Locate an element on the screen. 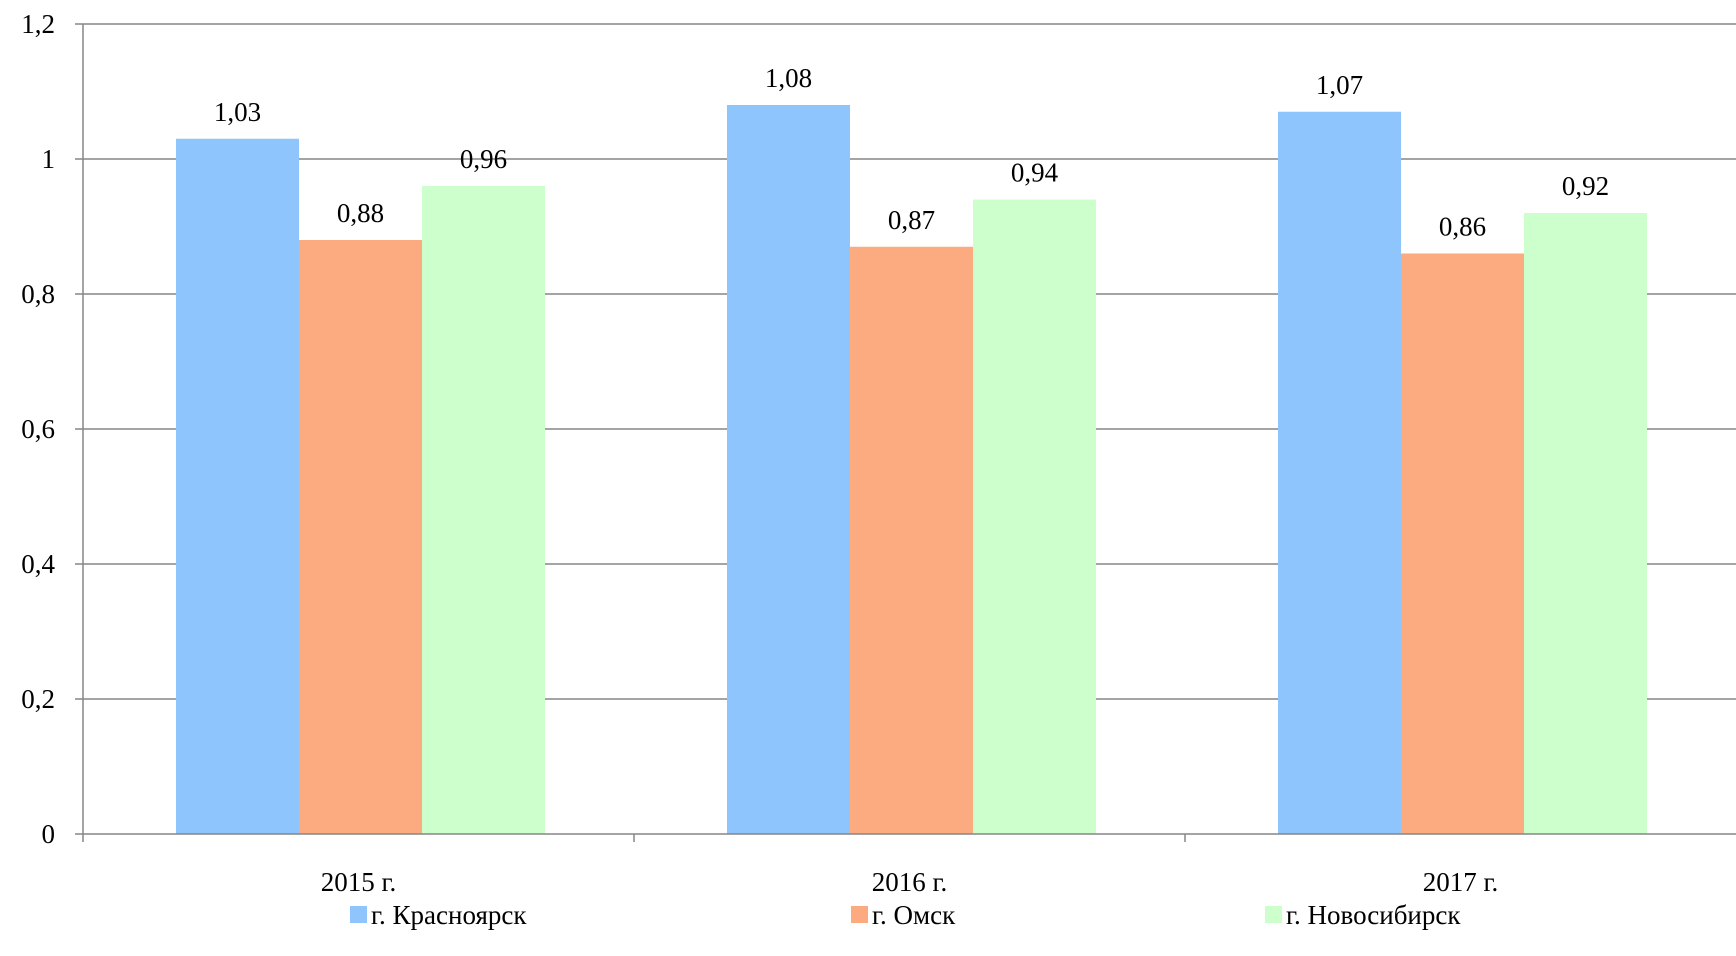 The width and height of the screenshot is (1736, 956). data-label: 1,08 is located at coordinates (788, 78).